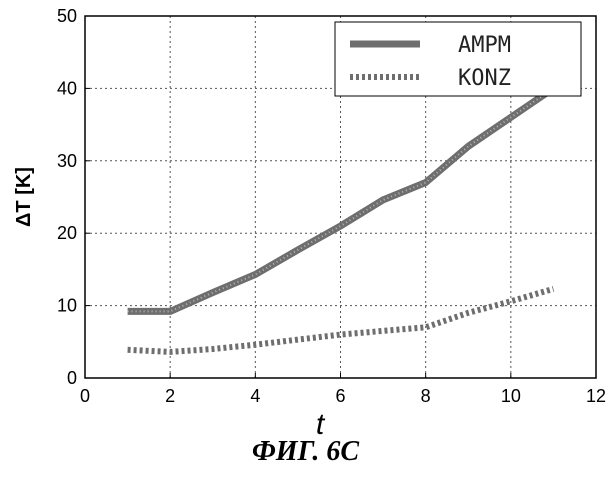  What do you see at coordinates (484, 78) in the screenshot?
I see `legend-label-konz: KONZ` at bounding box center [484, 78].